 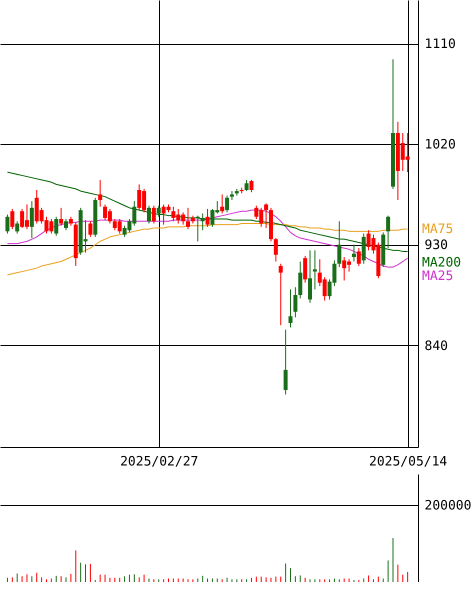 I want to click on series-label: MA200, so click(x=442, y=262).